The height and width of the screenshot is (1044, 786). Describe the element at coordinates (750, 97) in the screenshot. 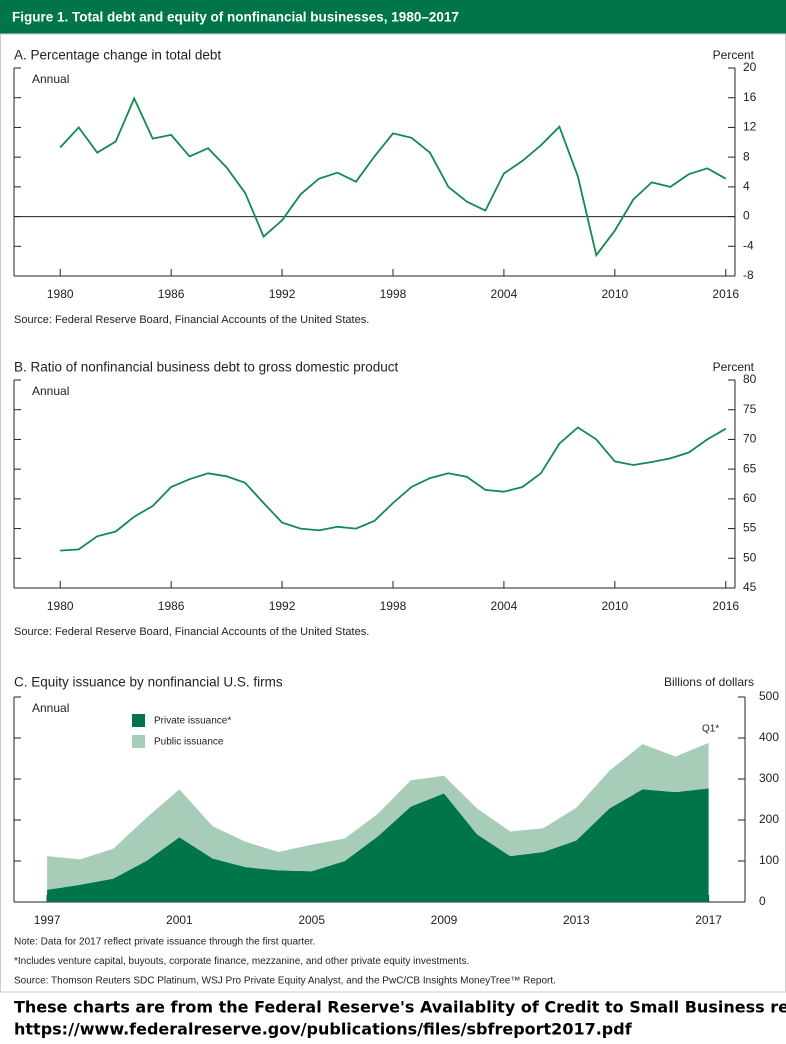

I see `y-tick-label: 16` at that location.